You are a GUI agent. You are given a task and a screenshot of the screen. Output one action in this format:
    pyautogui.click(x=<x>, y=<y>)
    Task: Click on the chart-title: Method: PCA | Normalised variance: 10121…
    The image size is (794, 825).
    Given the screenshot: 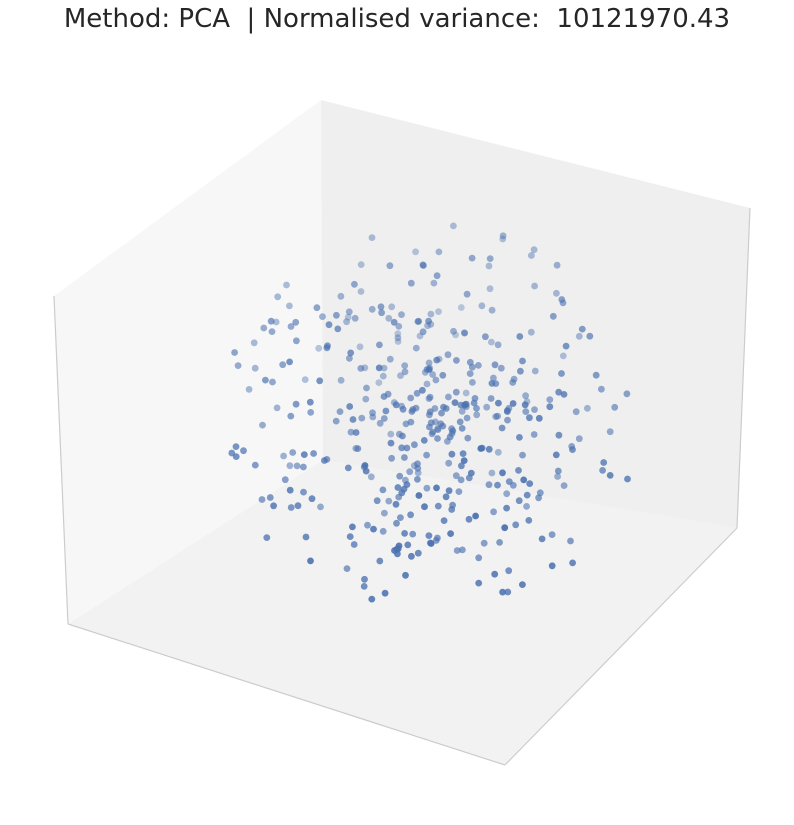 What is the action you would take?
    pyautogui.click(x=397, y=19)
    